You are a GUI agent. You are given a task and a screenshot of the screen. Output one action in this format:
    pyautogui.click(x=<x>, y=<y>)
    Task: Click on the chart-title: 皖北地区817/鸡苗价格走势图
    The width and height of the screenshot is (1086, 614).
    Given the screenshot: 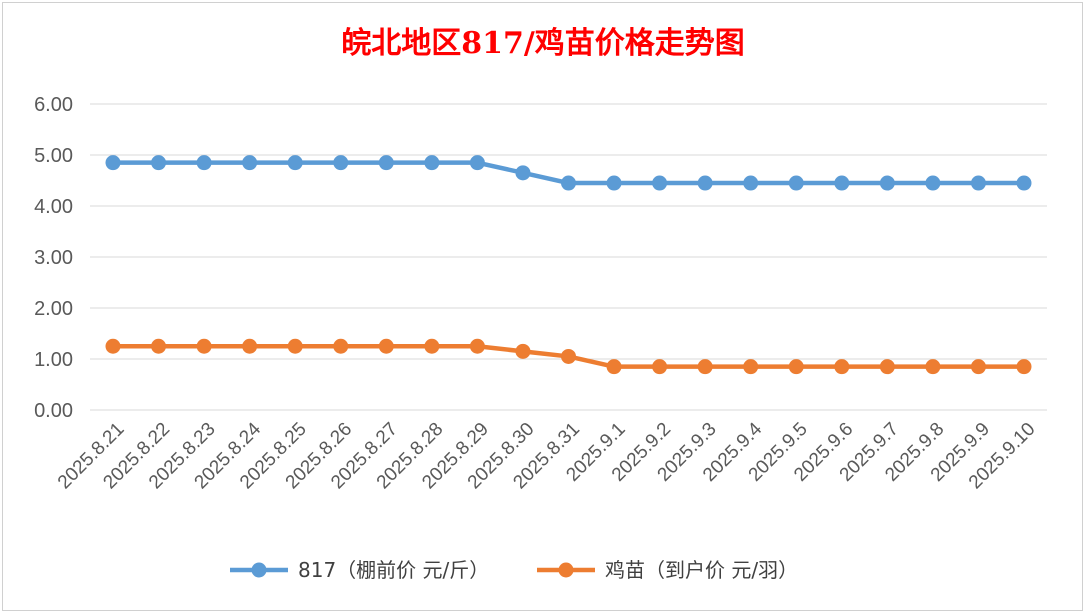 What is the action you would take?
    pyautogui.click(x=543, y=43)
    